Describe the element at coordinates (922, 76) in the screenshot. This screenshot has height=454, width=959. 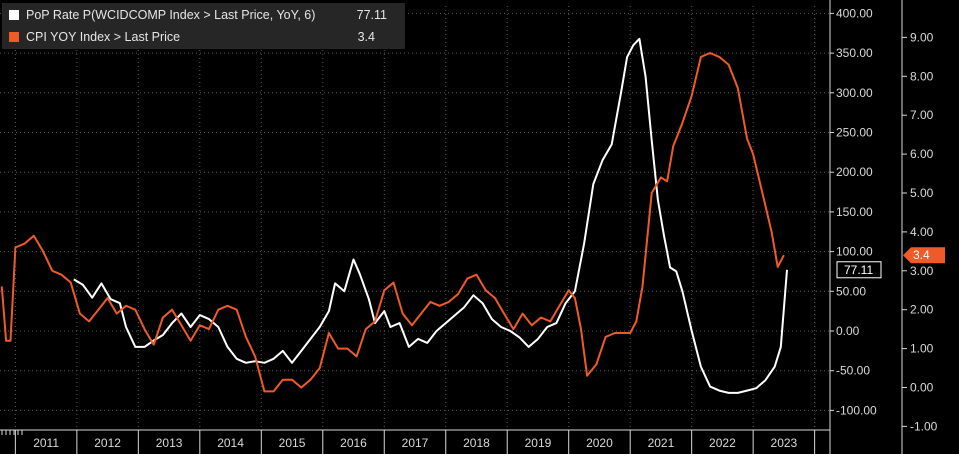
I see `right-tick-label: 8.00` at that location.